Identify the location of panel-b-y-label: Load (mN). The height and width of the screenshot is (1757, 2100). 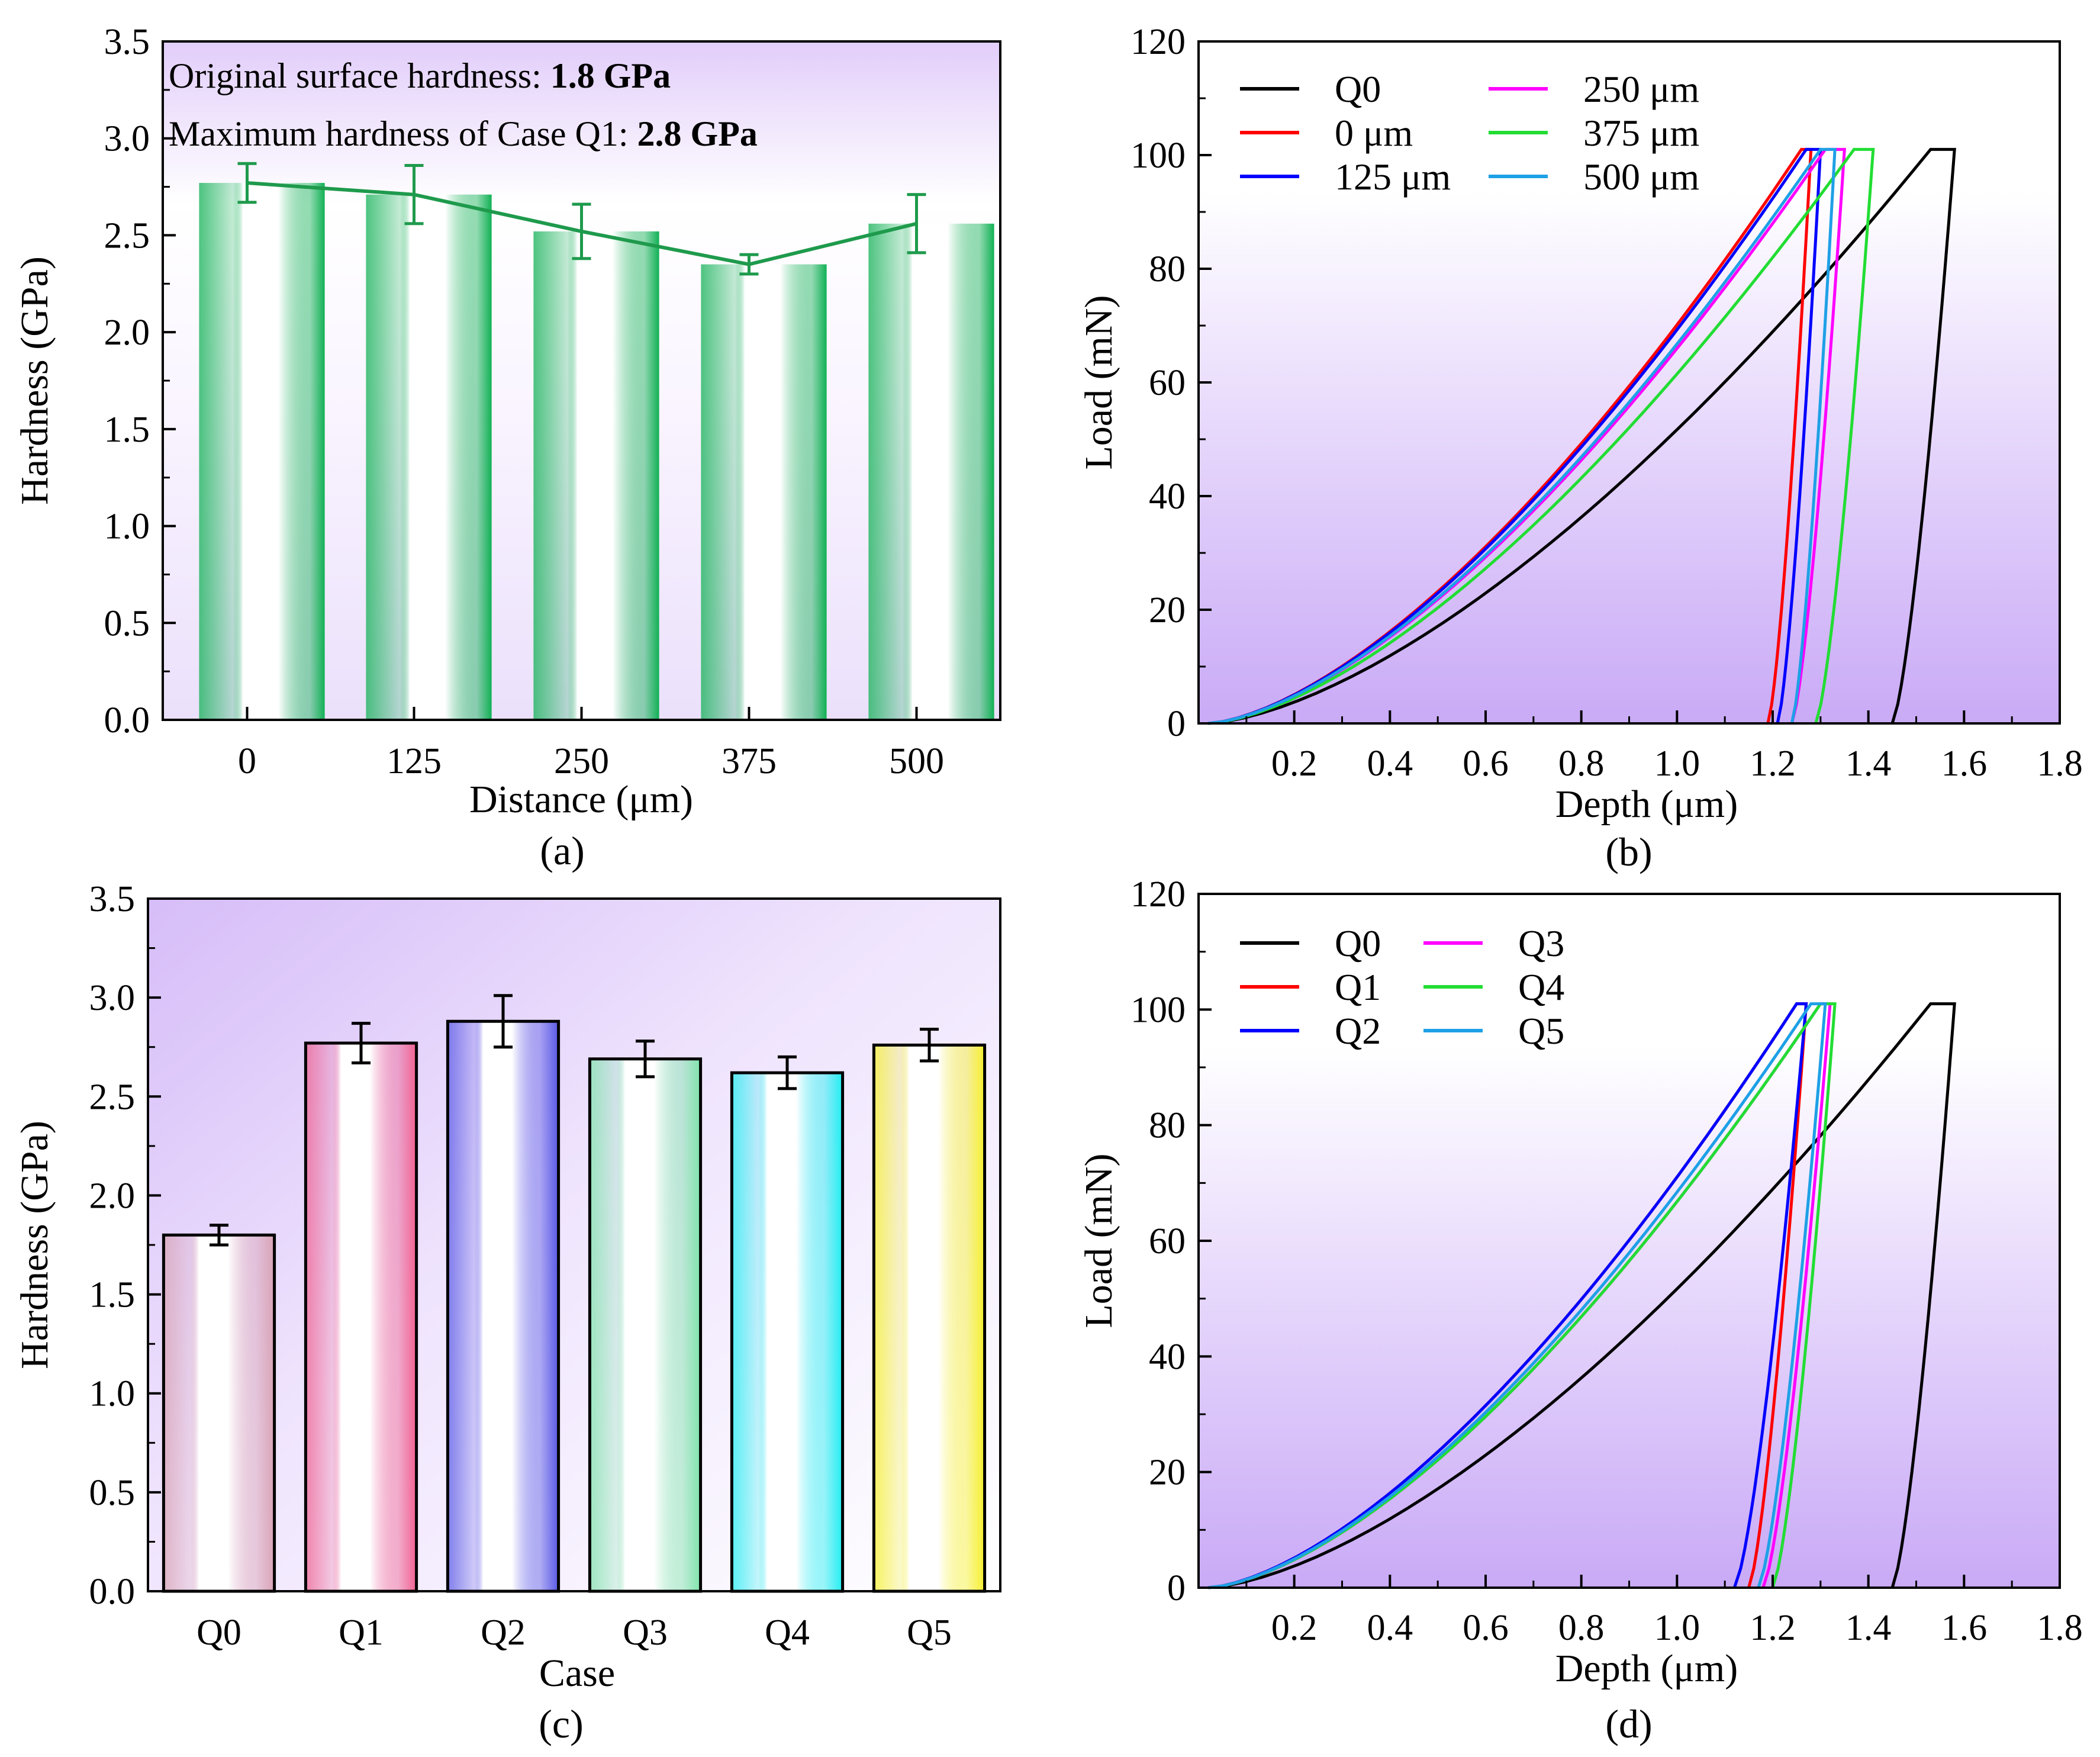
(1098, 382).